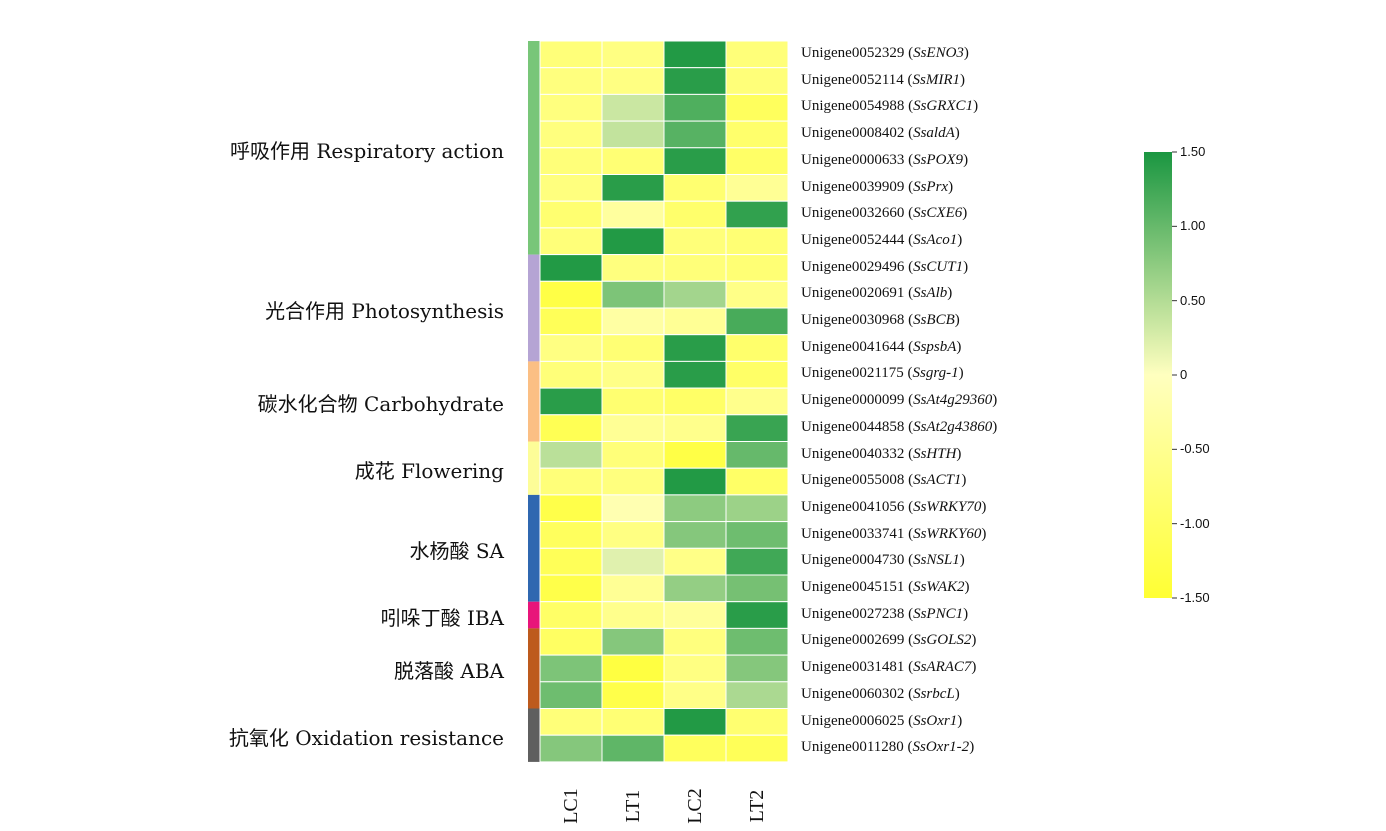 This screenshot has width=1386, height=831. What do you see at coordinates (571, 241) in the screenshot?
I see `heatmap-cell-Unigene0052444-LC1` at bounding box center [571, 241].